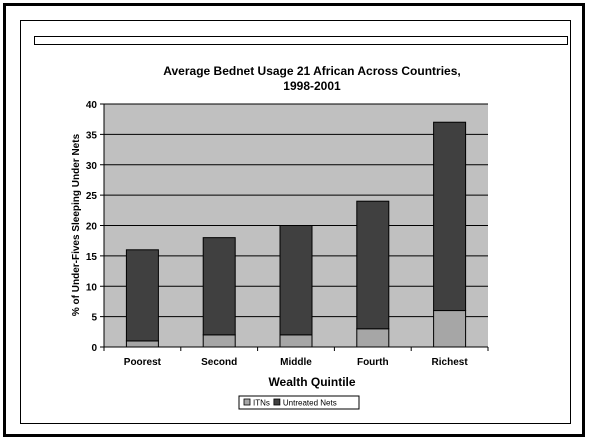 Image resolution: width=592 pixels, height=444 pixels. Describe the element at coordinates (76, 224) in the screenshot. I see `y-axis-title: % of Under-Fives Sleeping Under Nets` at that location.